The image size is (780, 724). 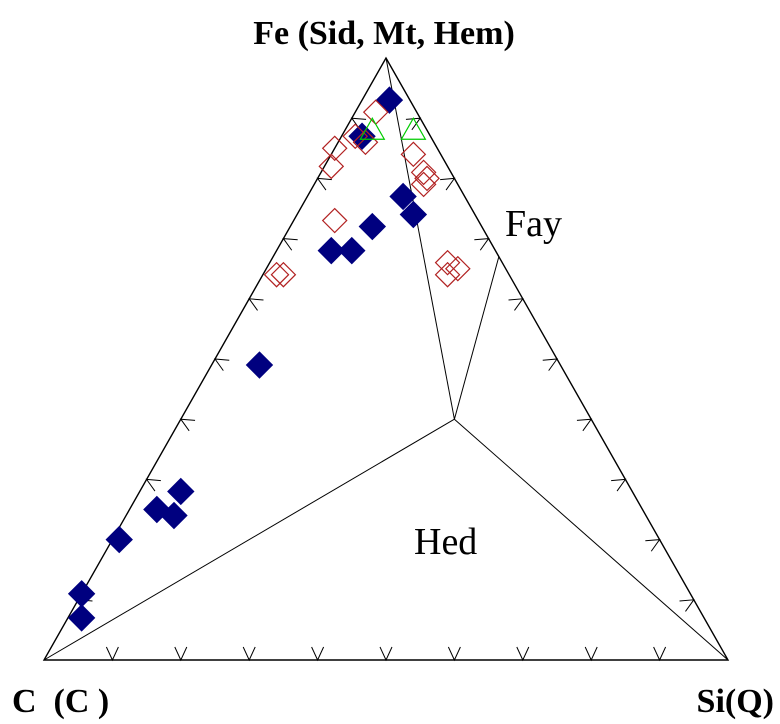 What do you see at coordinates (420, 238) in the screenshot?
I see `tie-line-fe-hed` at bounding box center [420, 238].